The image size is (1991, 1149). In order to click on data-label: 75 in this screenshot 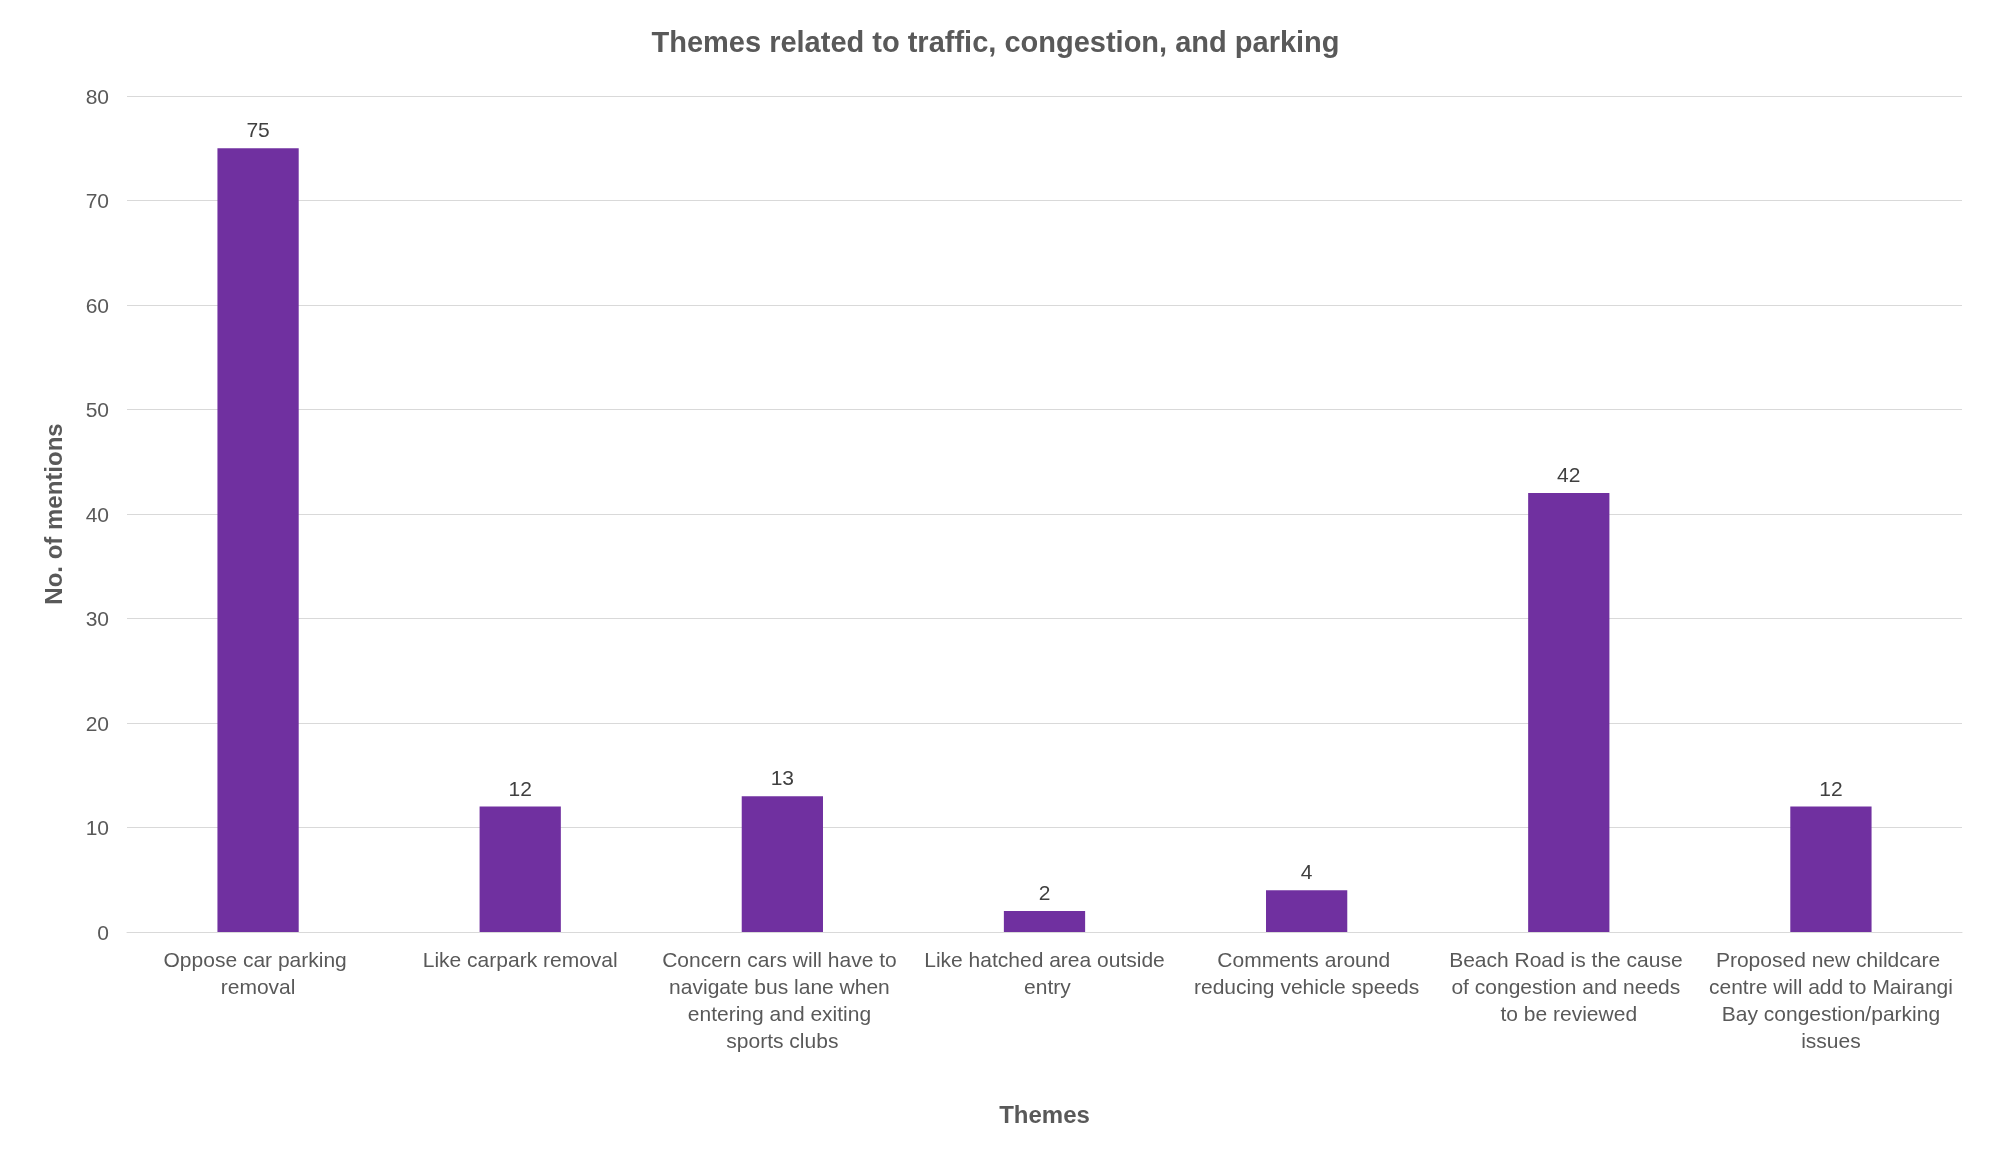, I will do `click(258, 130)`.